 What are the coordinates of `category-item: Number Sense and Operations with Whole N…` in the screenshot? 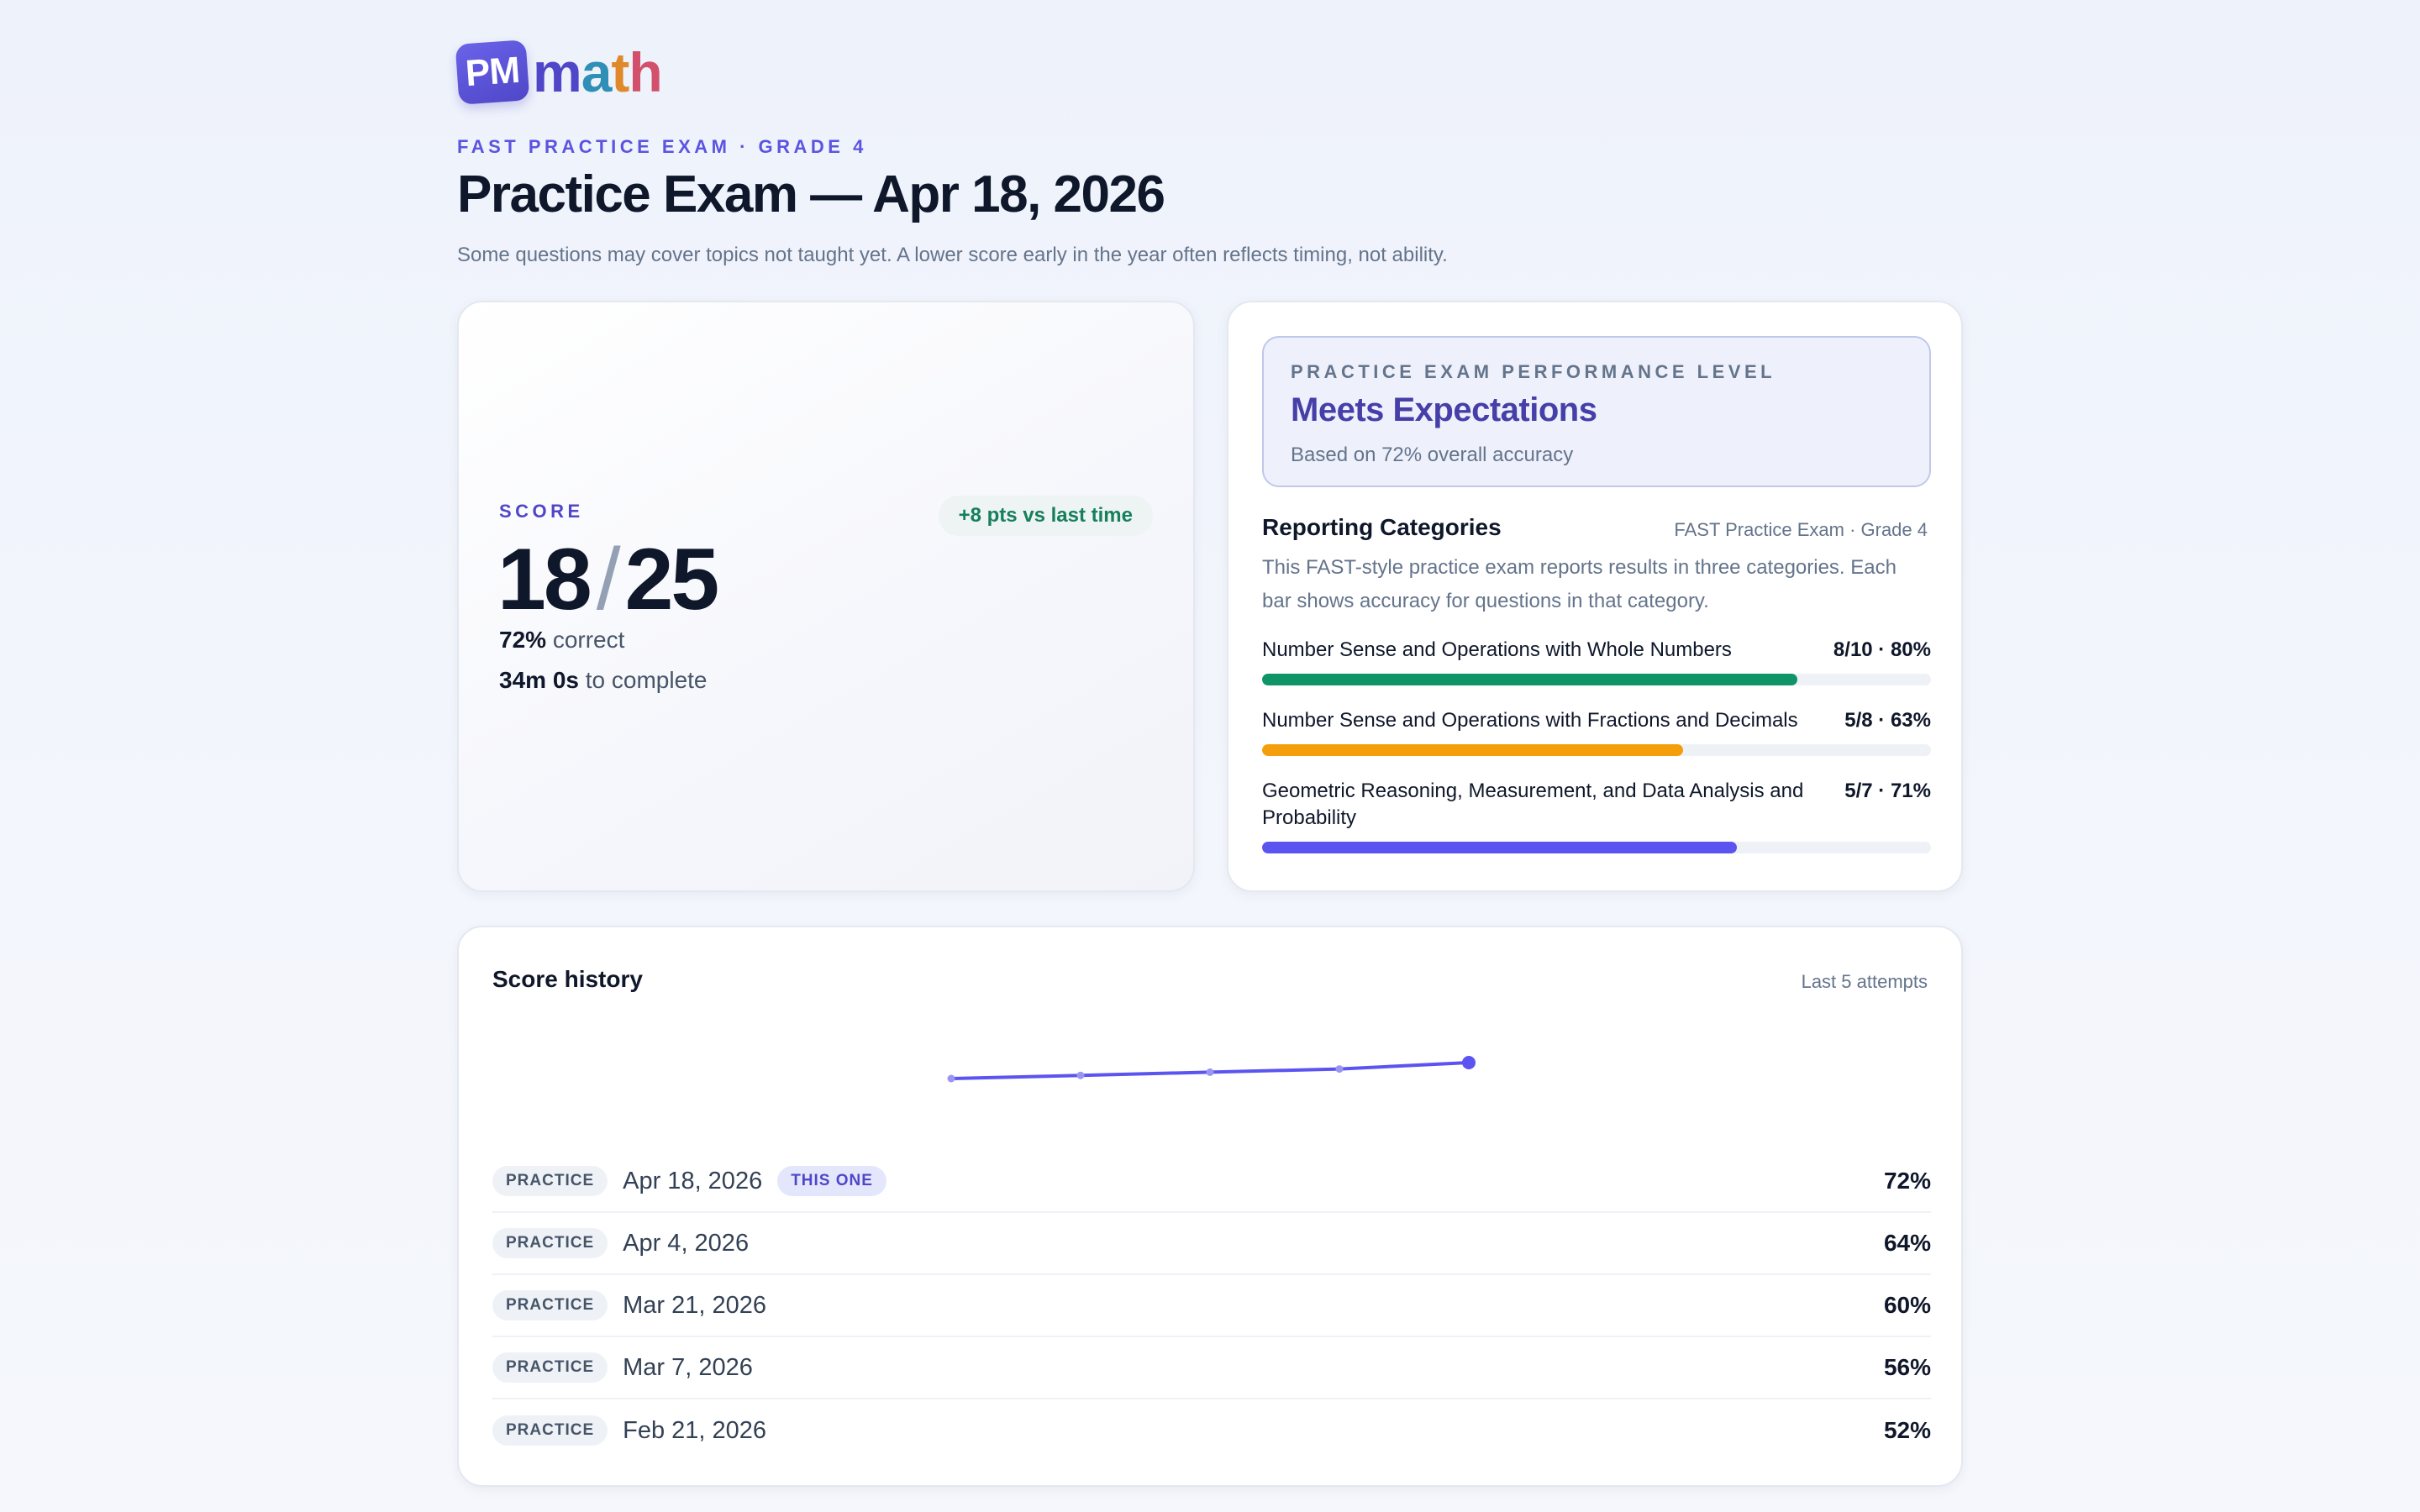 It's located at (1596, 661).